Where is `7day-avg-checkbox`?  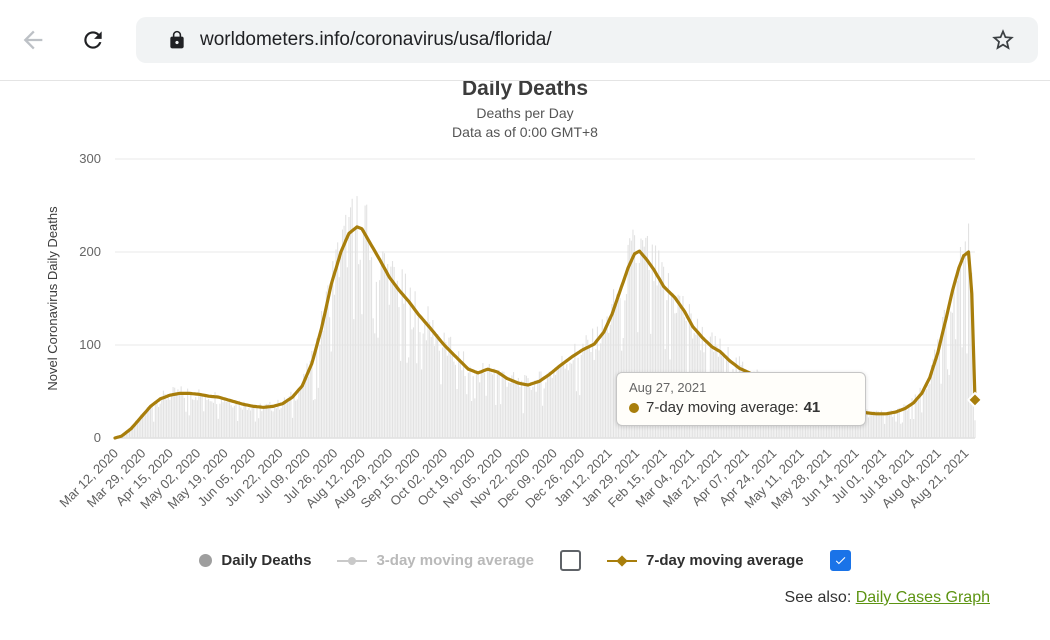 7day-avg-checkbox is located at coordinates (840, 560).